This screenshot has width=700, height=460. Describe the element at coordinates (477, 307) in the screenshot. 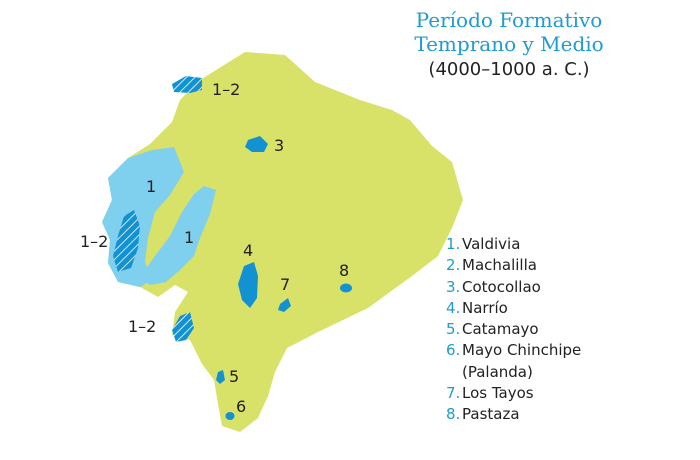

I see `legend-item: 4. Narrío` at that location.